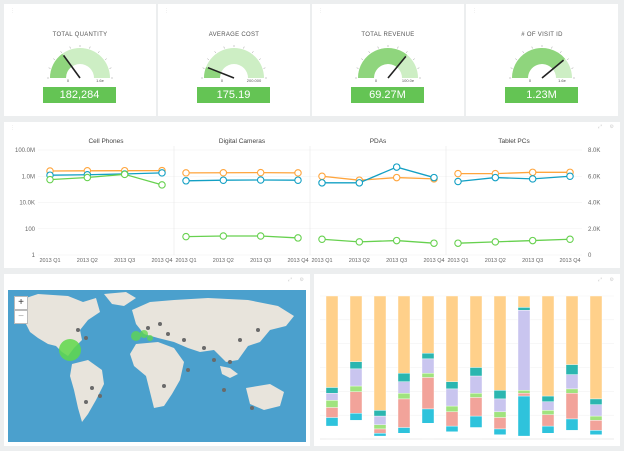 The height and width of the screenshot is (451, 624). Describe the element at coordinates (70, 350) in the screenshot. I see `map-bubble-large` at that location.